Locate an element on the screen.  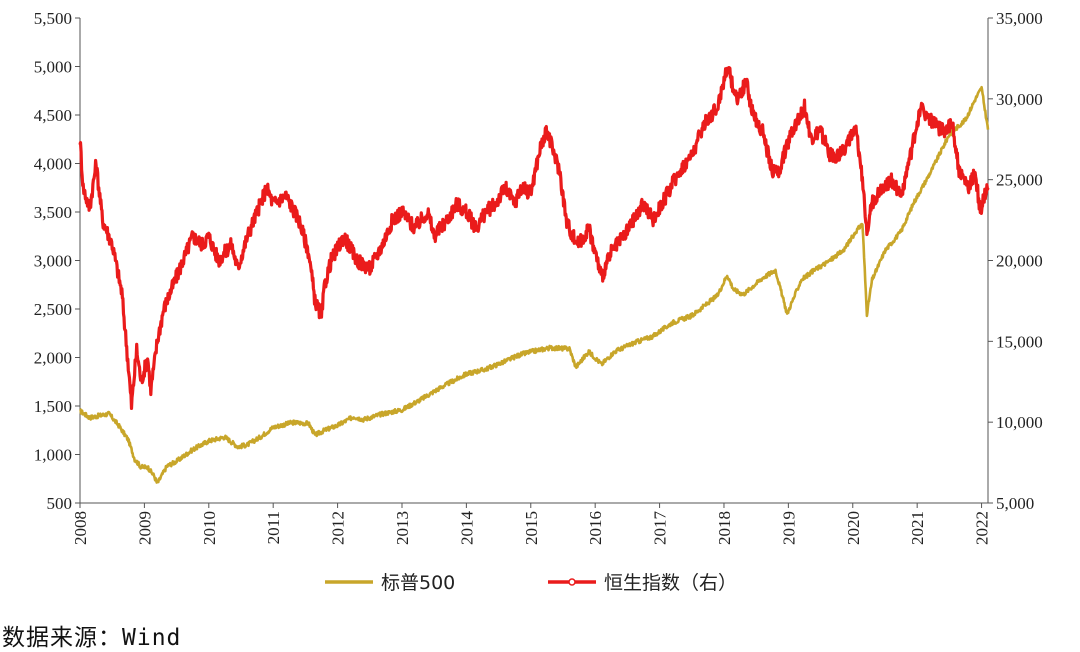
right-tick-label: 20,000 is located at coordinates (1019, 261).